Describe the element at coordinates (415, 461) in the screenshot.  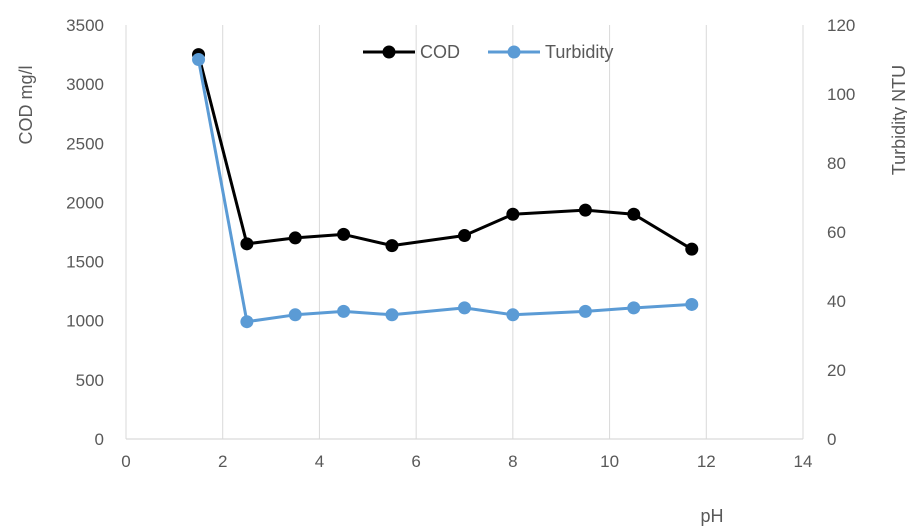
I see `x-tick-label: 6` at that location.